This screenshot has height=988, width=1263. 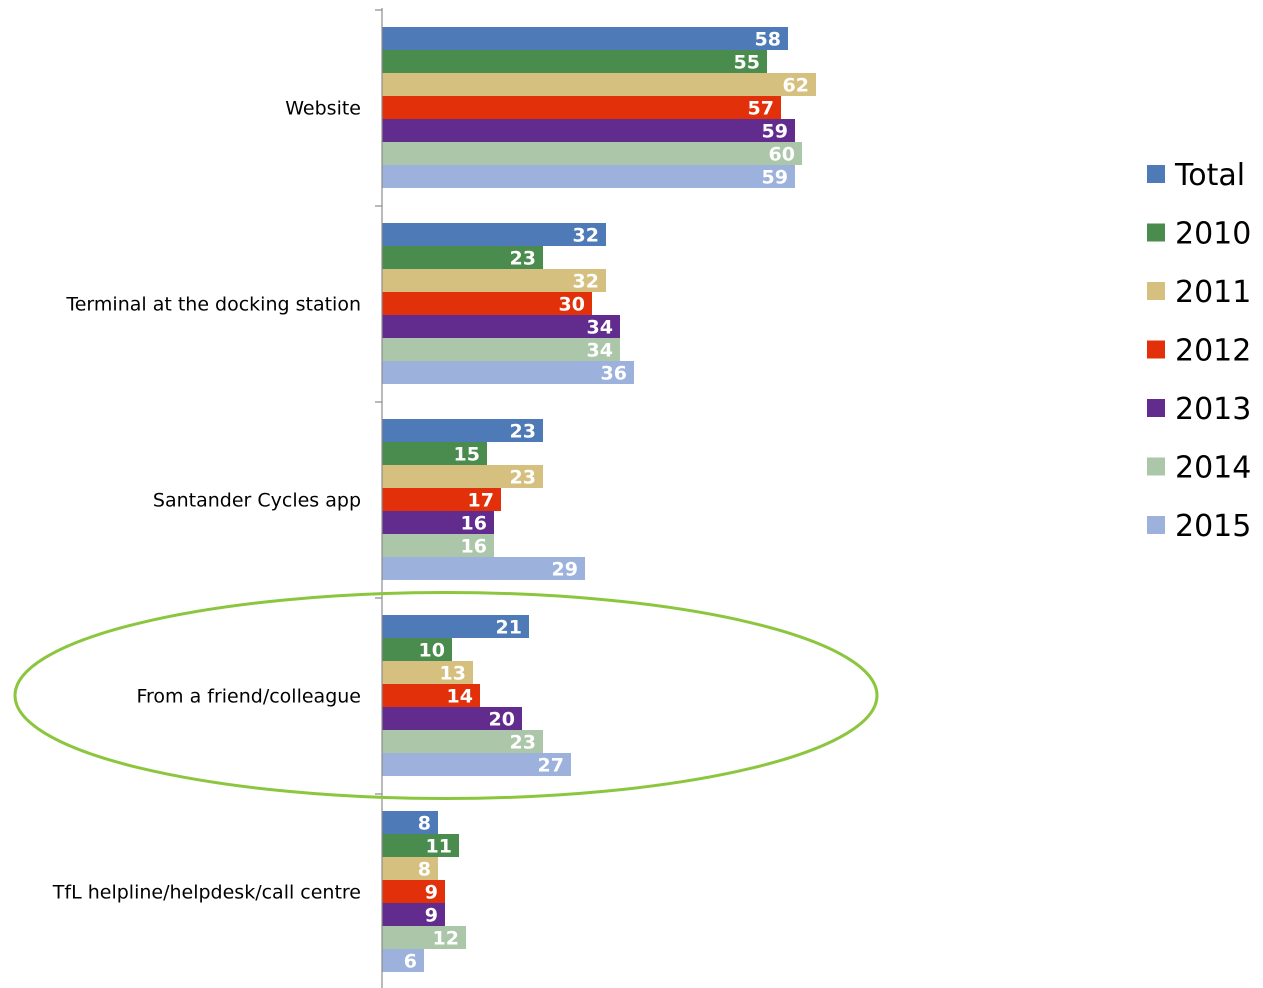 What do you see at coordinates (523, 432) in the screenshot?
I see `data-label-total-2: 23` at bounding box center [523, 432].